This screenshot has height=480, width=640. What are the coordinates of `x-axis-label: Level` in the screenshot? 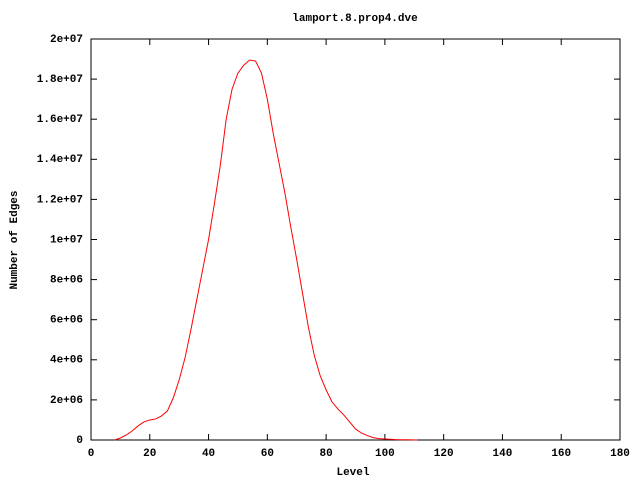 It's located at (352, 473).